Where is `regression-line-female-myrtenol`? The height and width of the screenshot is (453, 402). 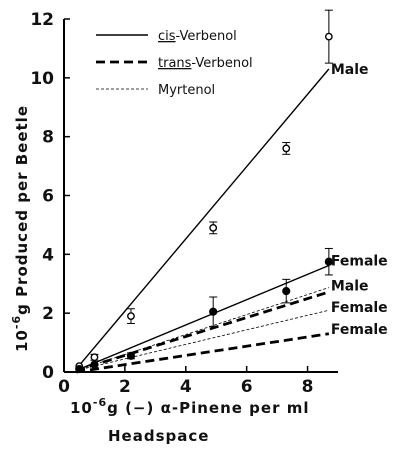 regression-line-female-myrtenol is located at coordinates (202, 340).